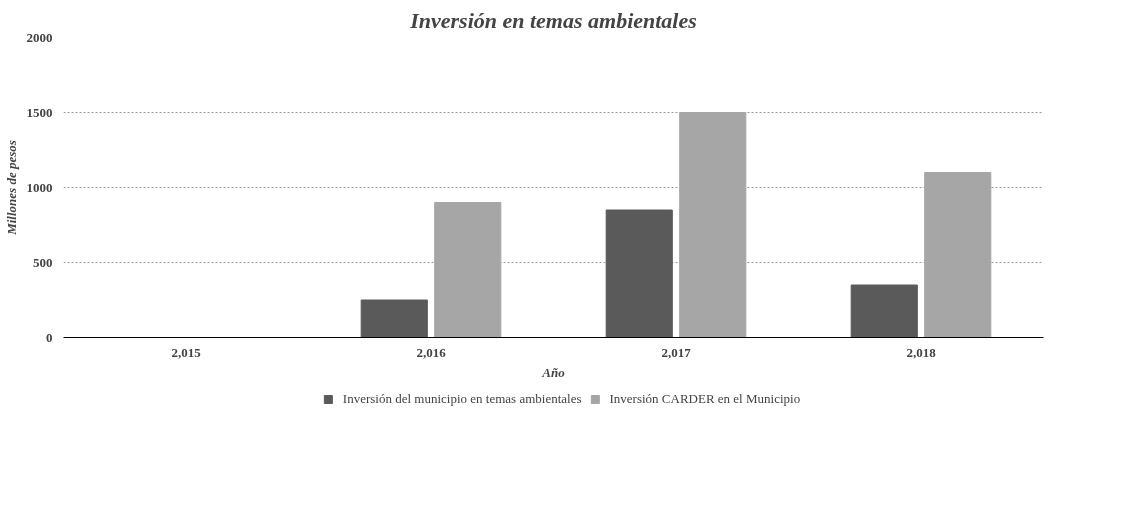  What do you see at coordinates (553, 20) in the screenshot?
I see `chart-title: Inversión en temas ambientales` at bounding box center [553, 20].